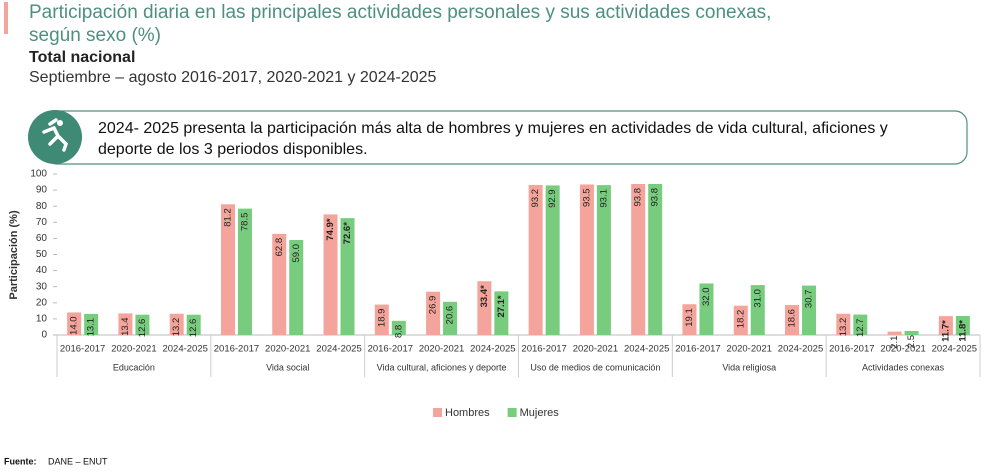 Image resolution: width=990 pixels, height=474 pixels. Describe the element at coordinates (809, 299) in the screenshot. I see `value-label: 30.7` at that location.